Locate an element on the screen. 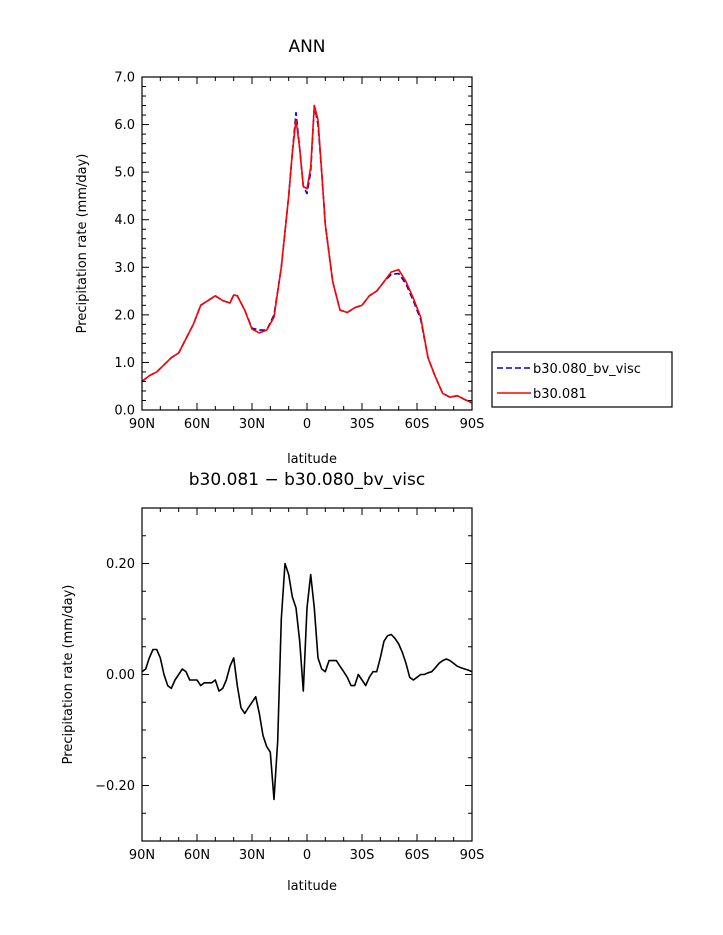 The width and height of the screenshot is (723, 935). y-tick-label: 0.00 is located at coordinates (120, 675).